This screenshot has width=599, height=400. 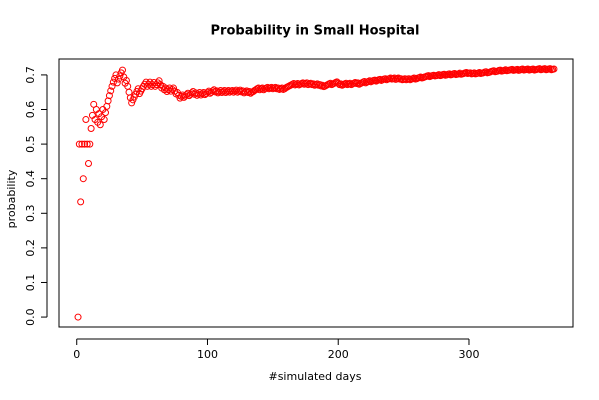 I want to click on chart-title: Probability in Small Hospital, so click(x=315, y=31).